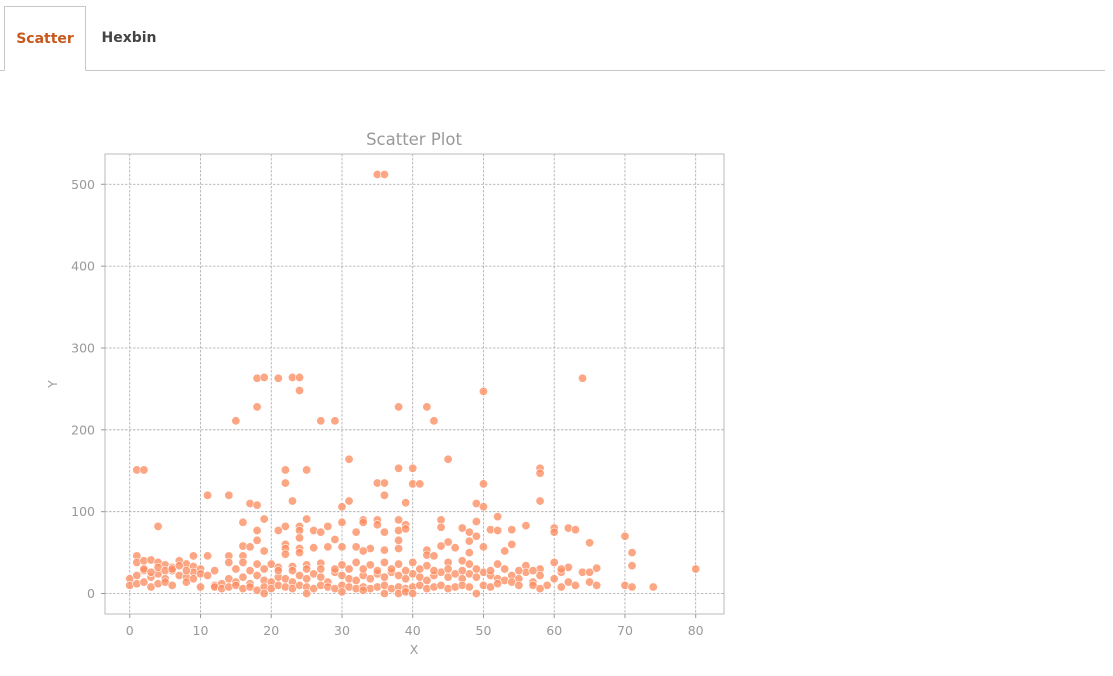  What do you see at coordinates (556, 35) in the screenshot?
I see `tab-bar: Scatter Hexbin` at bounding box center [556, 35].